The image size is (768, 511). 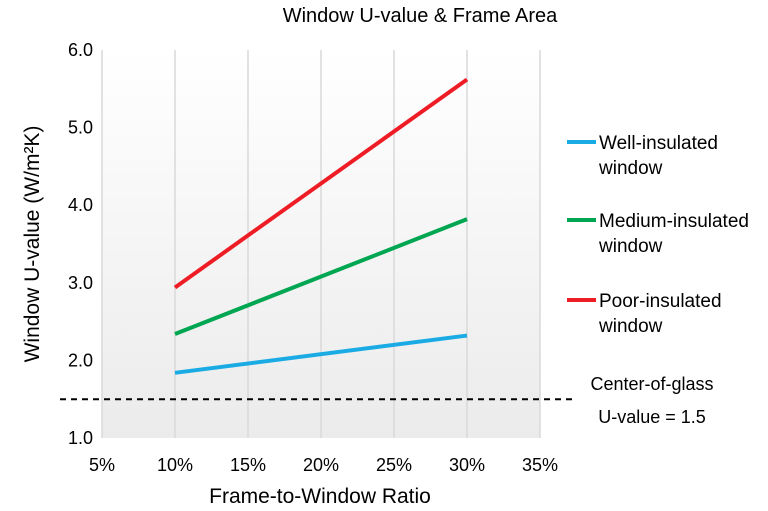 What do you see at coordinates (630, 246) in the screenshot?
I see `legend-label-1: window` at bounding box center [630, 246].